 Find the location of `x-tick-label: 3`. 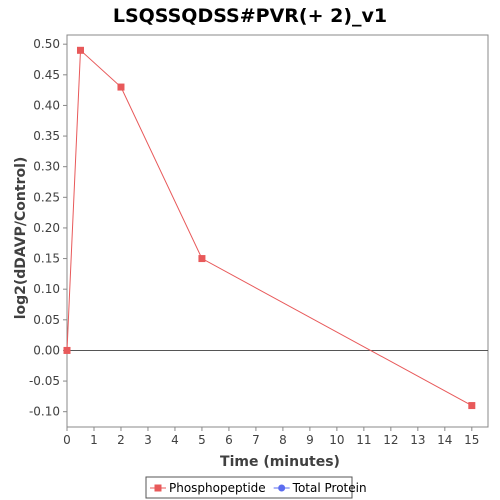

x-tick-label: 3 is located at coordinates (148, 440).